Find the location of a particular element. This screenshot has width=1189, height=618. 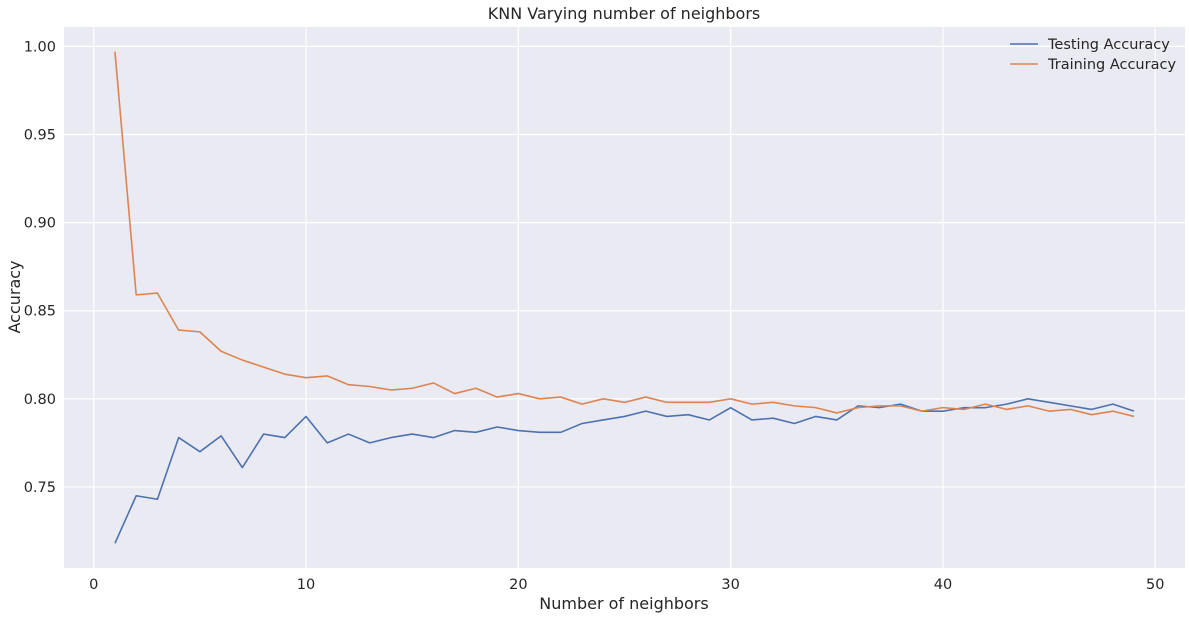

x-tick-label: 30 is located at coordinates (730, 585).